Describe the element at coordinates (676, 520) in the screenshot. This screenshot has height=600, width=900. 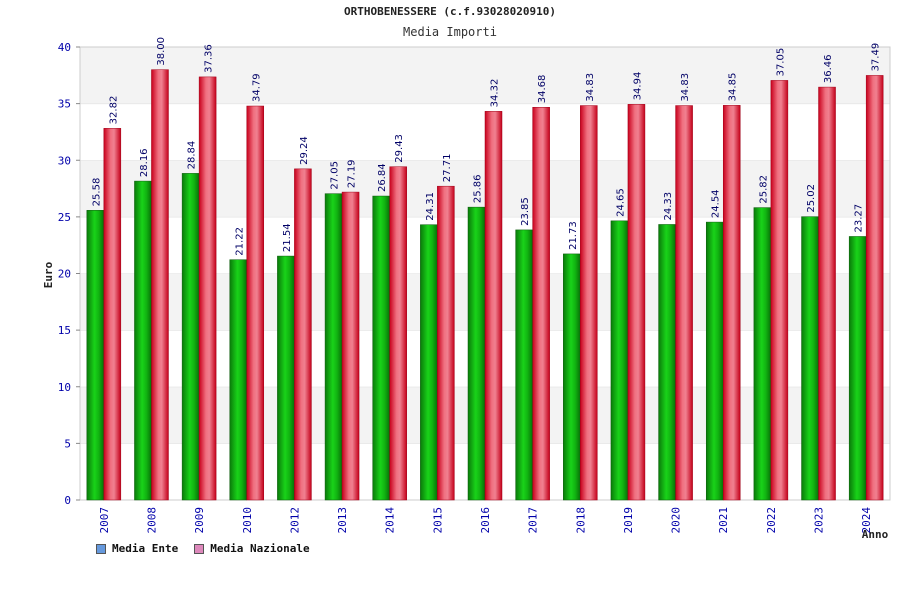
I see `x-tick-label: 2020` at that location.